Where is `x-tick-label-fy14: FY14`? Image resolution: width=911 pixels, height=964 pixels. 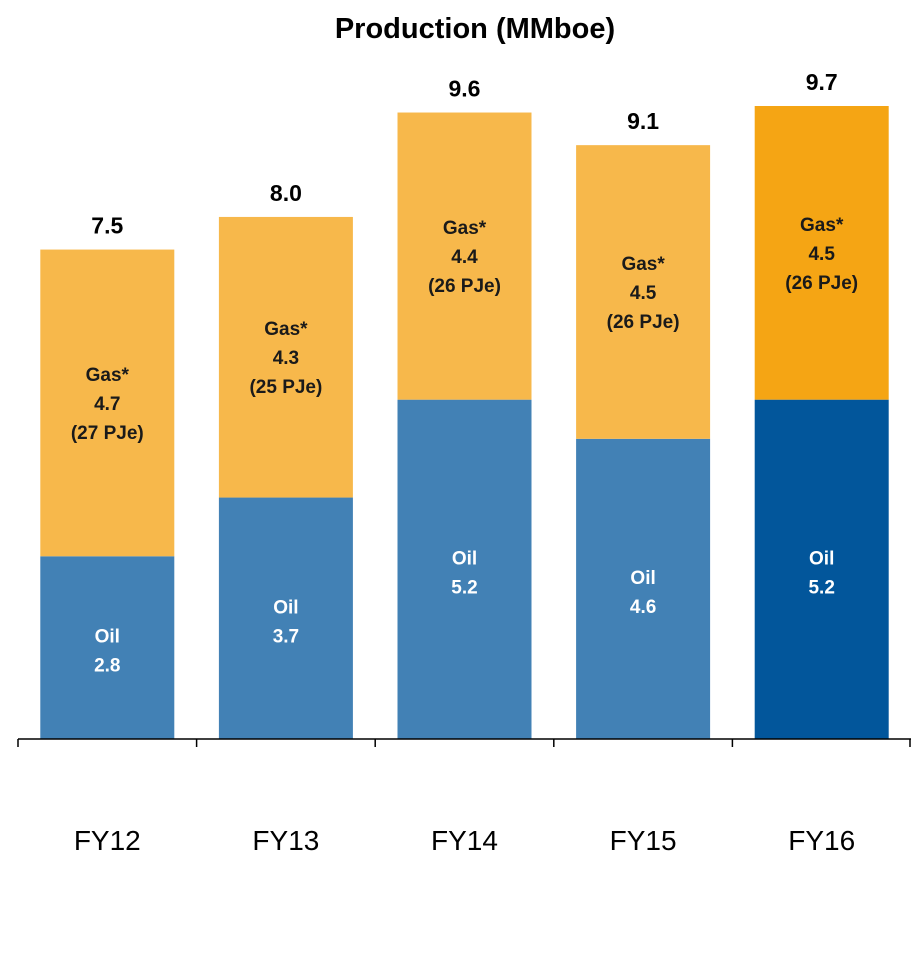 x-tick-label-fy14: FY14 is located at coordinates (464, 840).